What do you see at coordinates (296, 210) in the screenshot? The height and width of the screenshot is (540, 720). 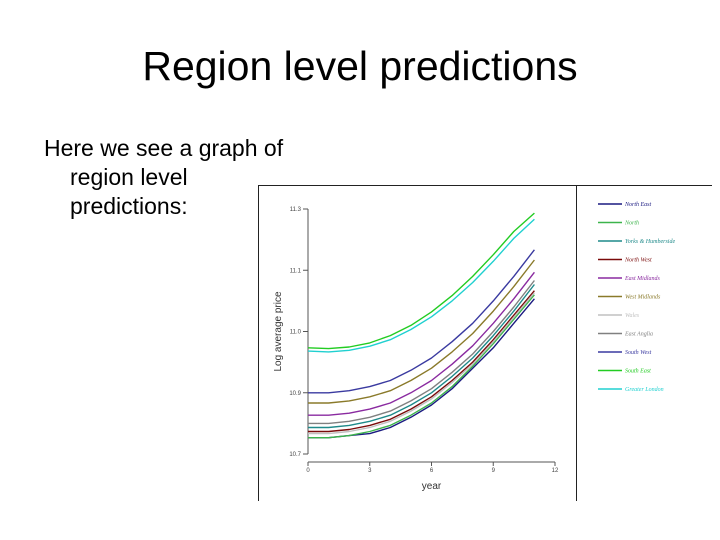 I see `y-tick-label: 11.3` at bounding box center [296, 210].